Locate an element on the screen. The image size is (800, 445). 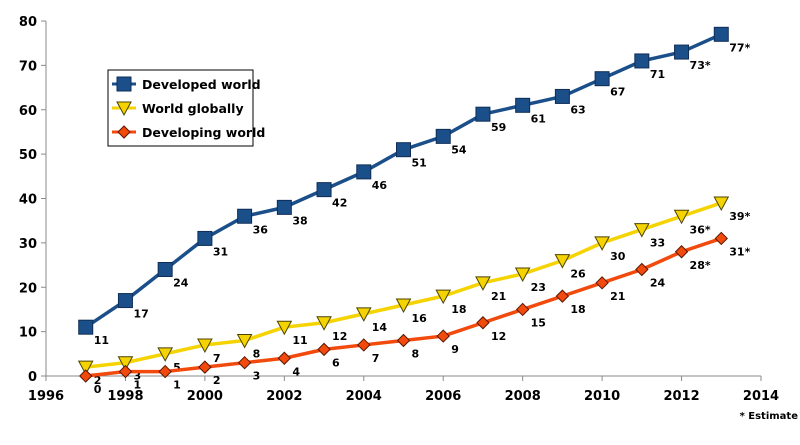
data-label: 61 is located at coordinates (538, 118).